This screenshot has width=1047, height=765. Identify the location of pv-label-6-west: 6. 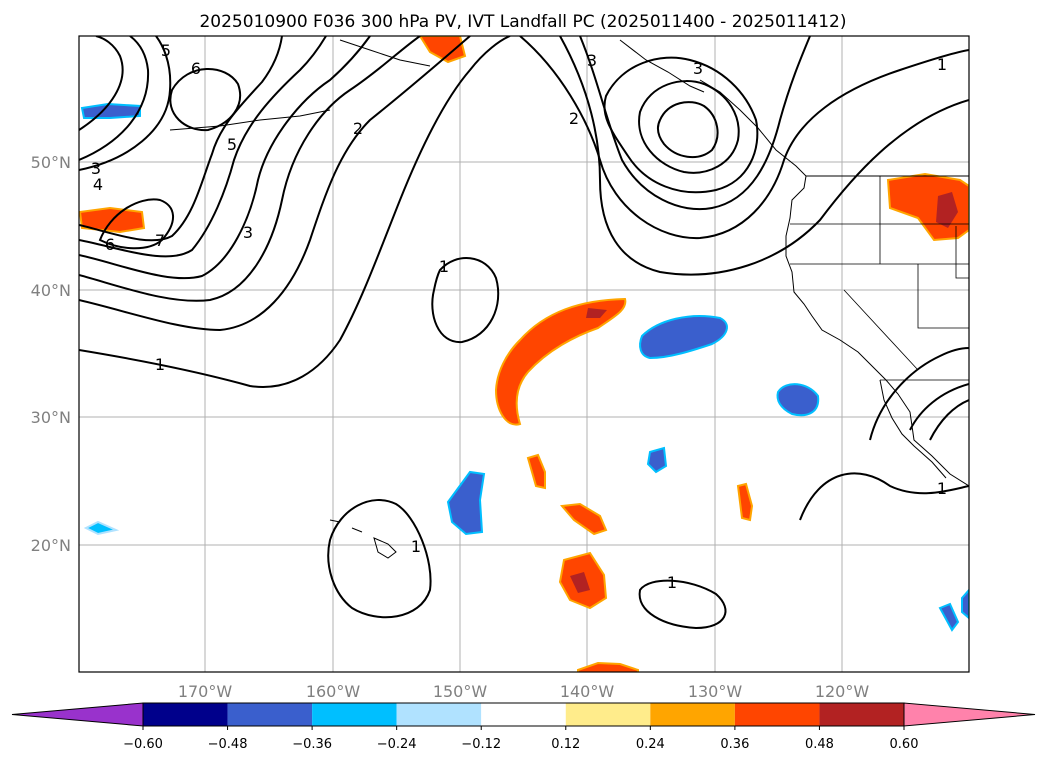
(110, 244).